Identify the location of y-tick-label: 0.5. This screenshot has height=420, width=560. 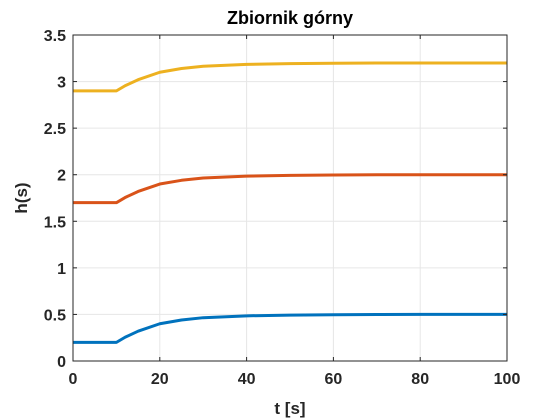
(55, 315).